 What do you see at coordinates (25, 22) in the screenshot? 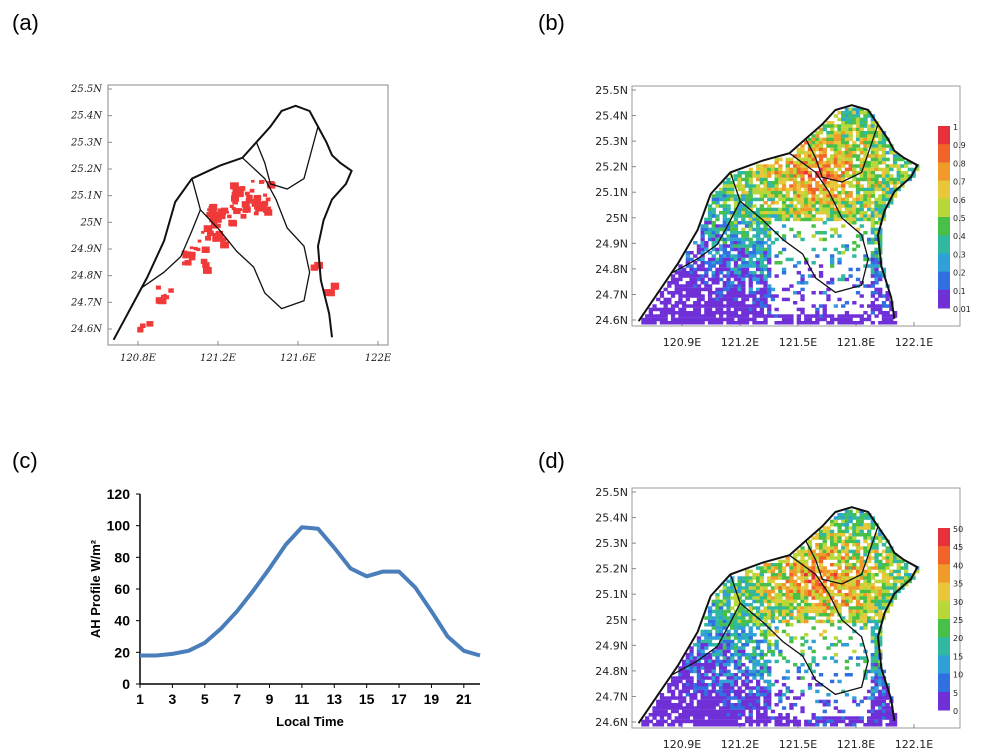
I see `panel-label-a: (a)` at bounding box center [25, 22].